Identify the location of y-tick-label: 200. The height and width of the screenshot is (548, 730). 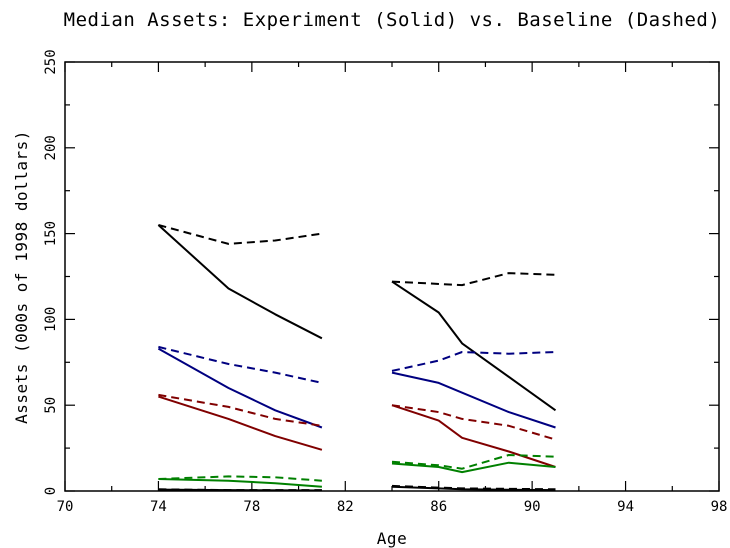
(51, 147).